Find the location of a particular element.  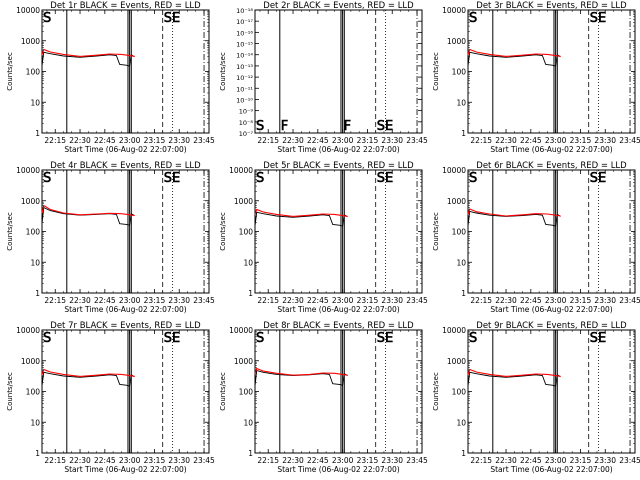

y-tick-label: 10⁻¹⁸ is located at coordinates (244, 11).